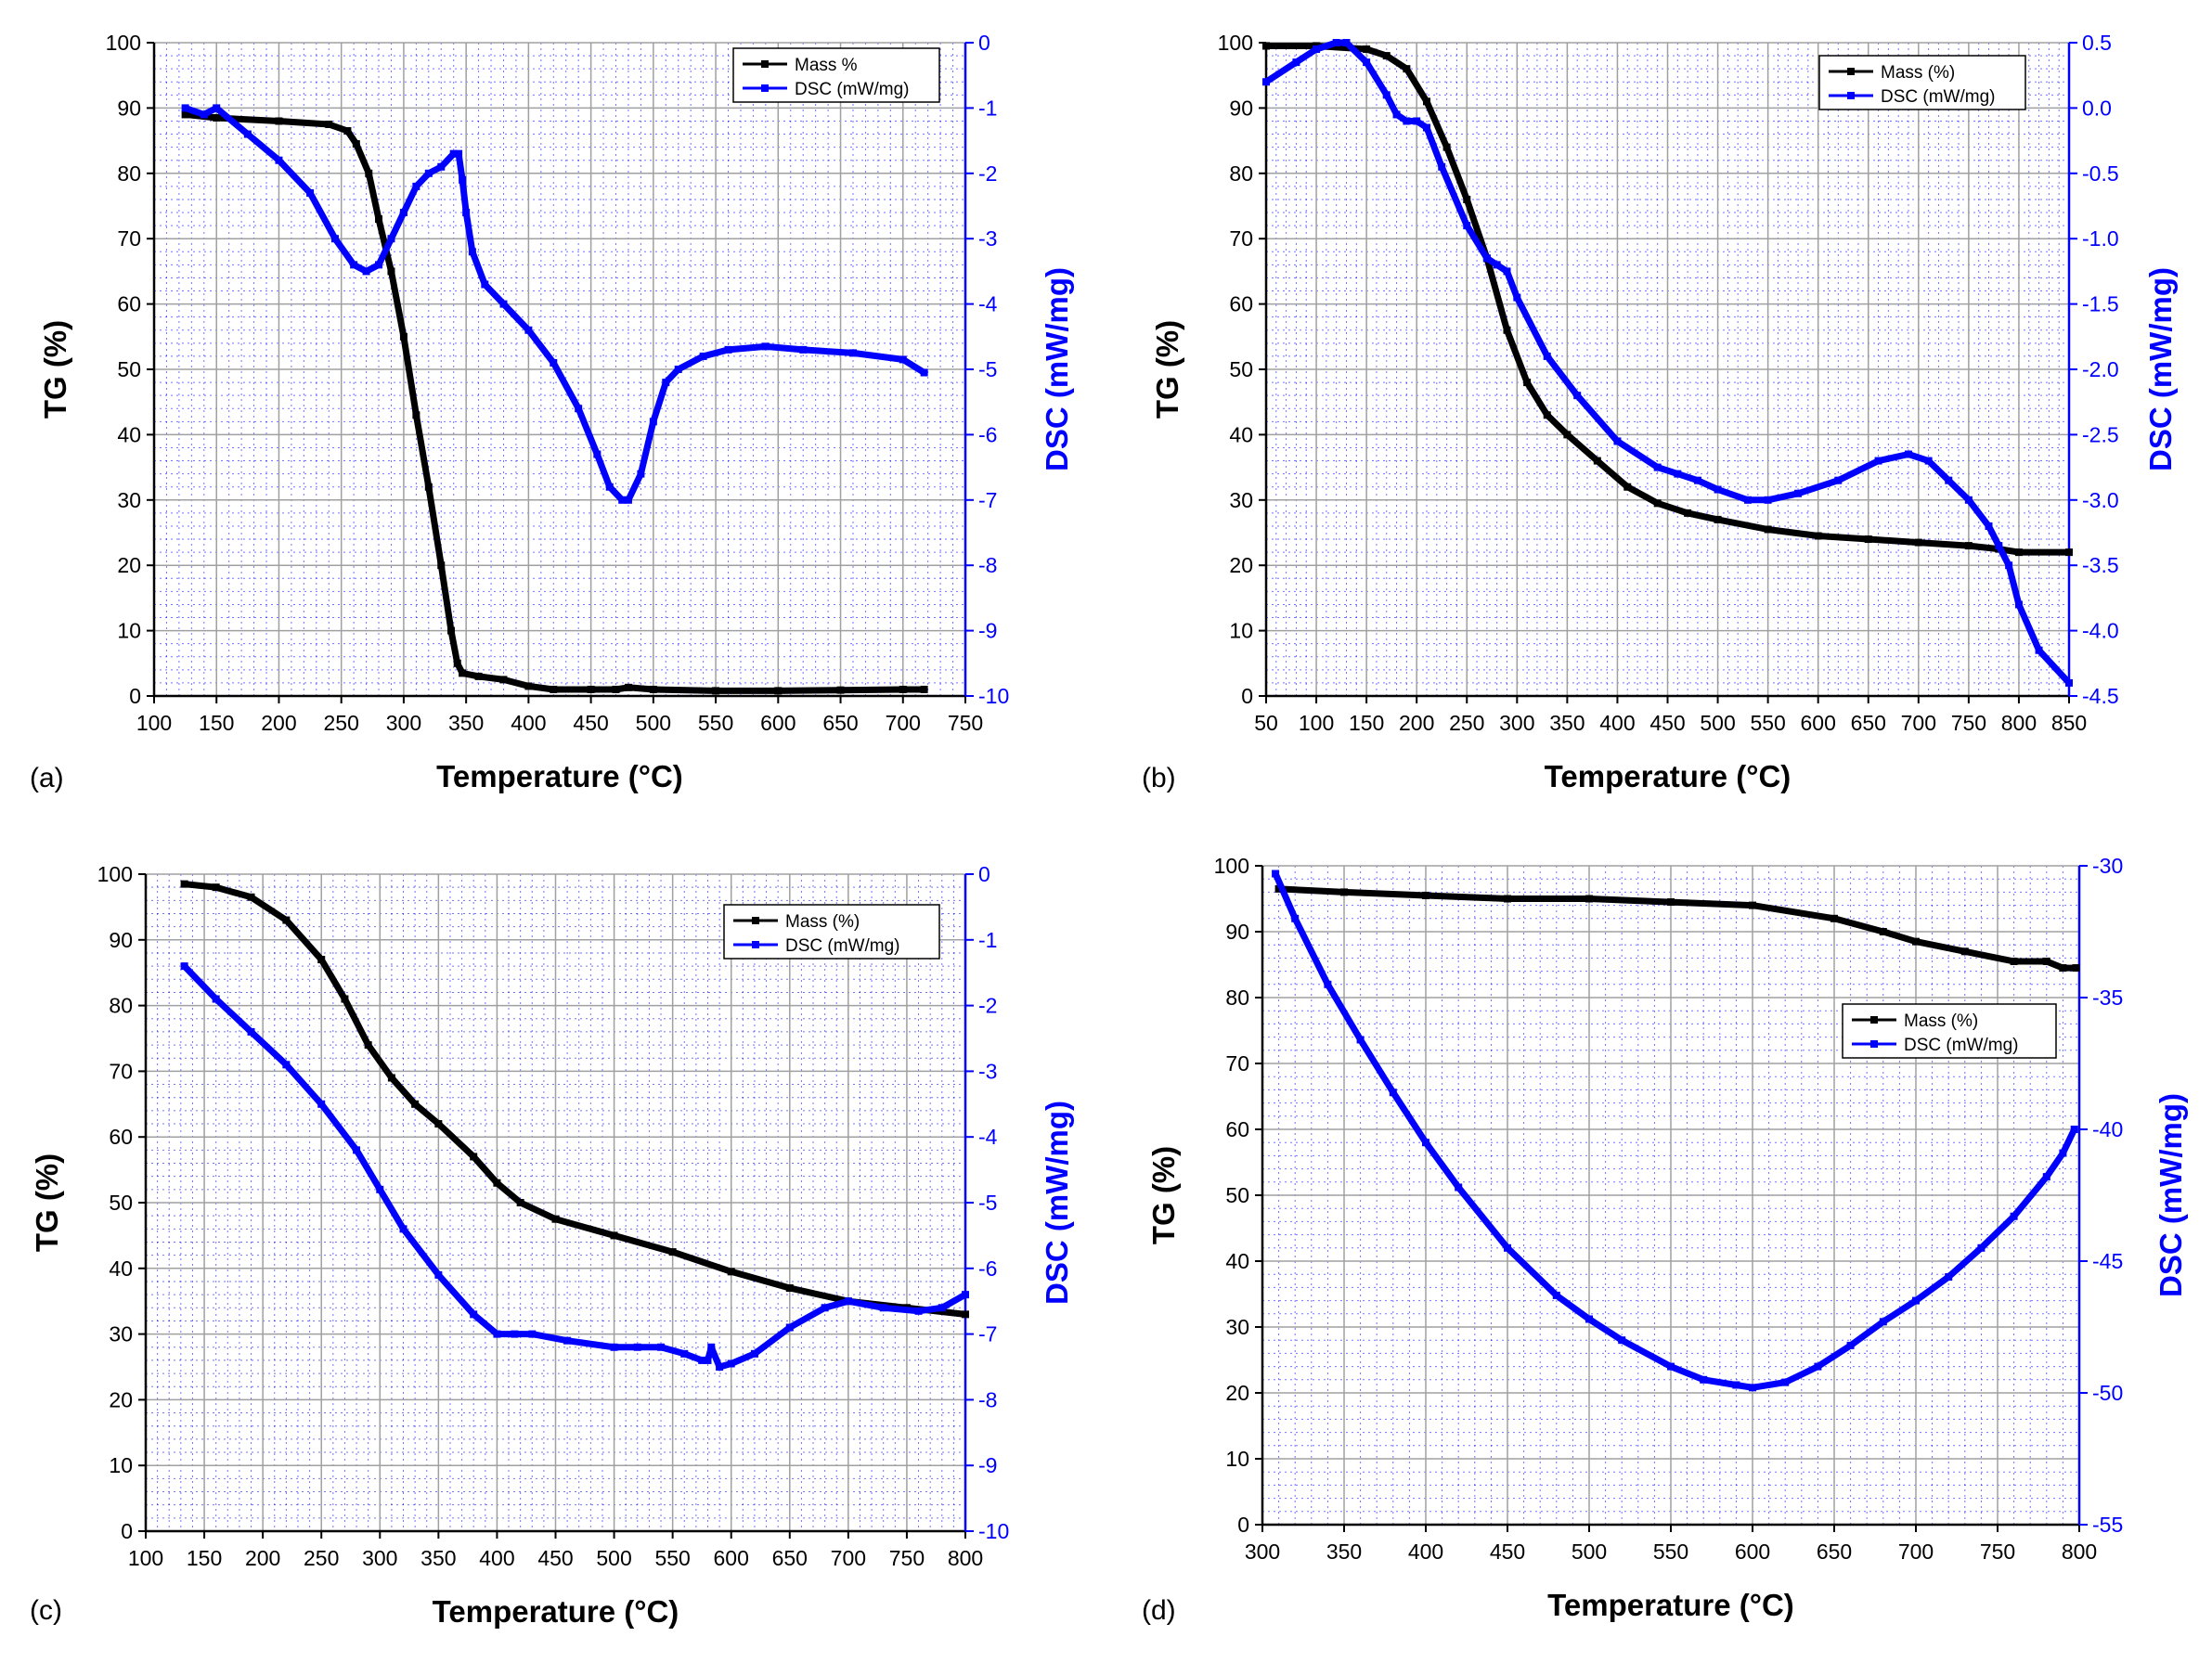 The height and width of the screenshot is (1675, 2212). Describe the element at coordinates (129, 304) in the screenshot. I see `y-left-tick-label: 60` at that location.